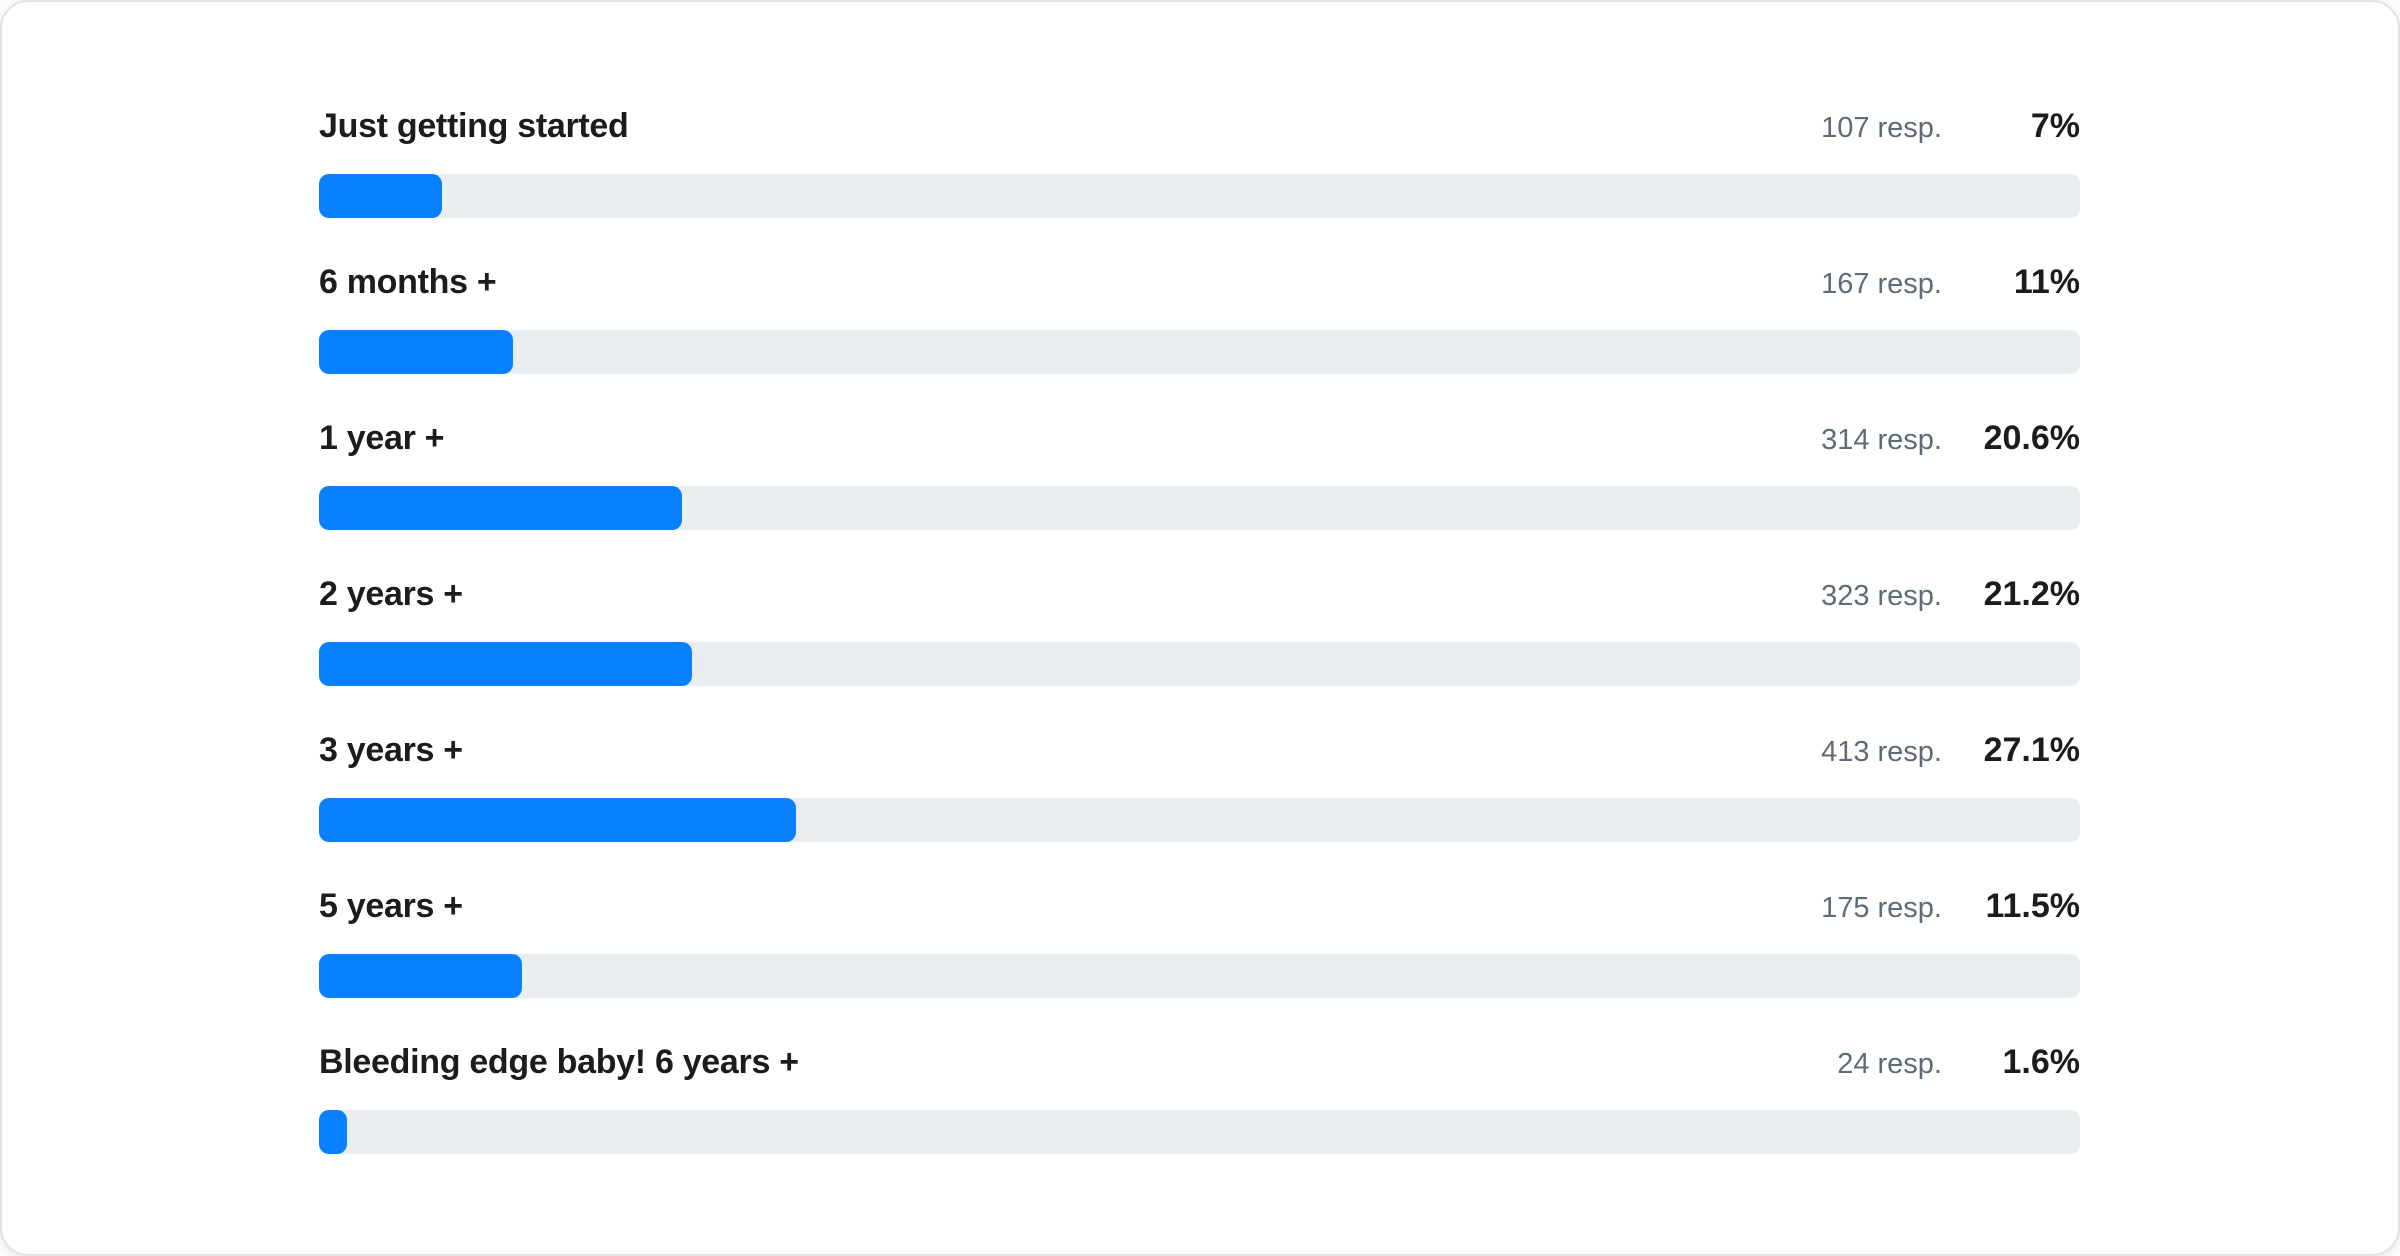  I want to click on response-count: 314 resp., so click(1881, 440).